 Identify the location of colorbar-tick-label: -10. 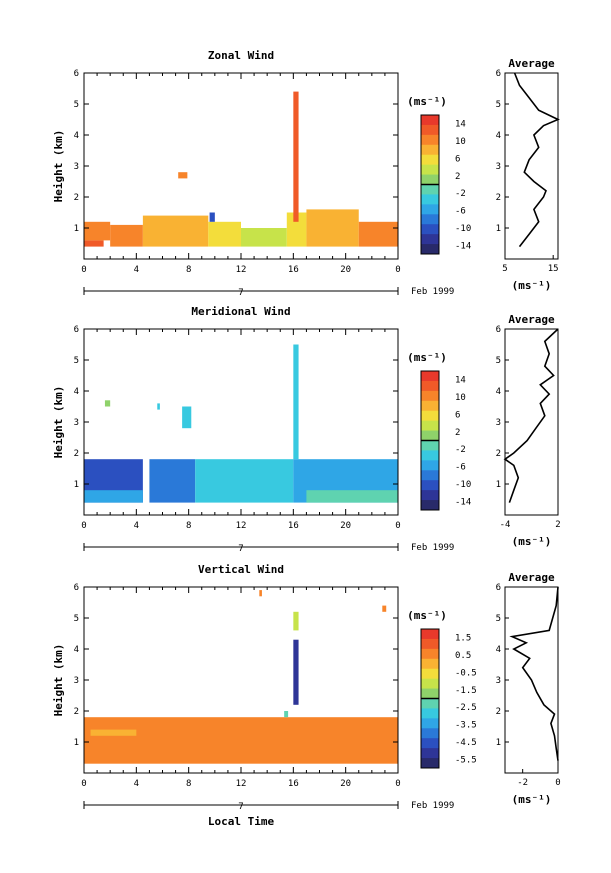
(463, 229).